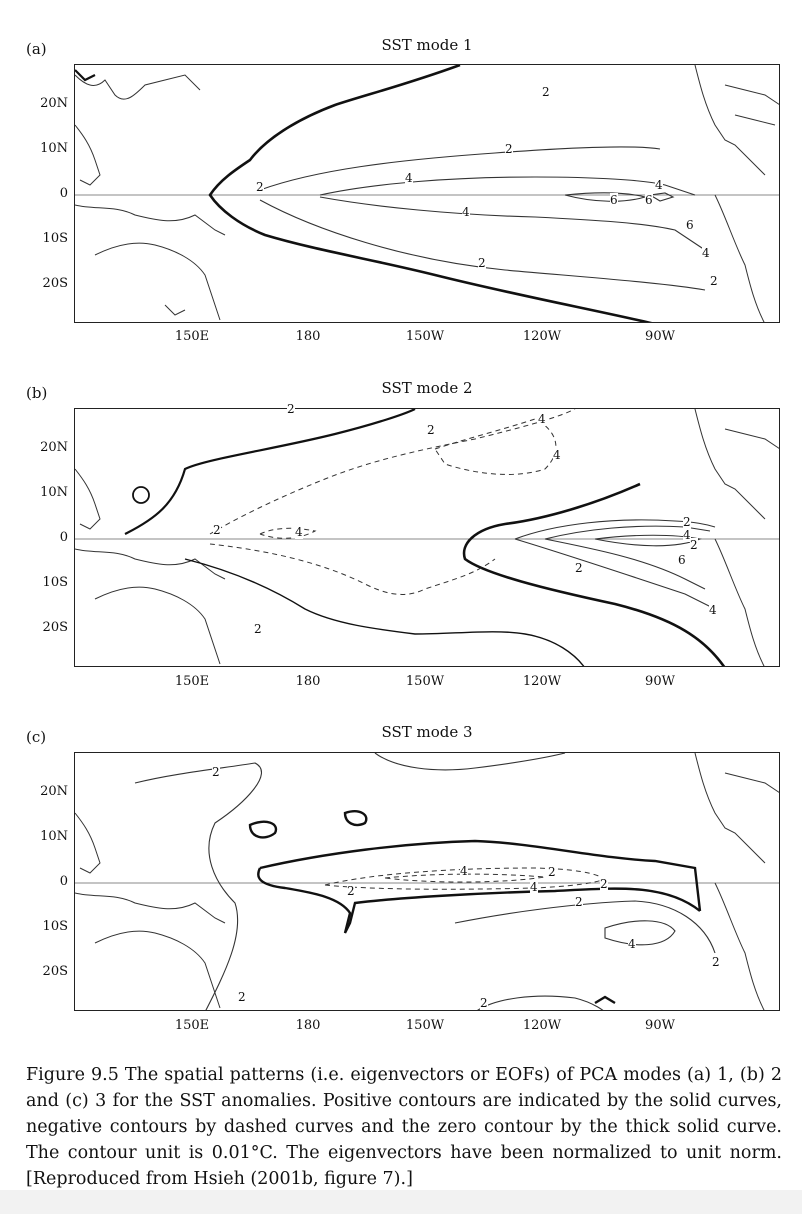 The height and width of the screenshot is (1214, 802). Describe the element at coordinates (427, 388) in the screenshot. I see `panel-title: SST mode 2` at that location.